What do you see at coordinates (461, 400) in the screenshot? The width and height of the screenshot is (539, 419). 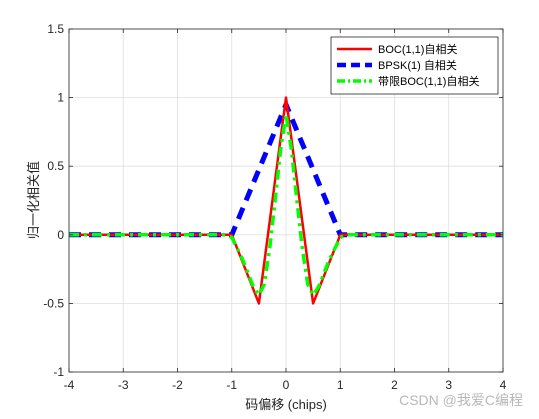 I see `watermark: CSDN @我爱C编程` at bounding box center [461, 400].